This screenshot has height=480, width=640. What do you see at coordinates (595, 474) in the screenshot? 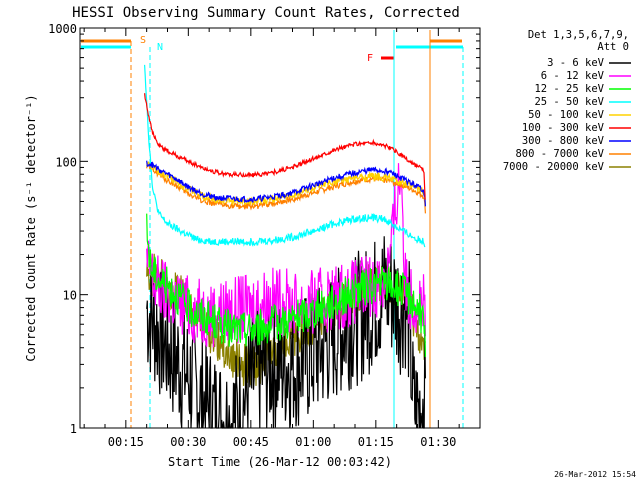
I see `timestamp: 26-Mar-2012 15:54` at bounding box center [595, 474].